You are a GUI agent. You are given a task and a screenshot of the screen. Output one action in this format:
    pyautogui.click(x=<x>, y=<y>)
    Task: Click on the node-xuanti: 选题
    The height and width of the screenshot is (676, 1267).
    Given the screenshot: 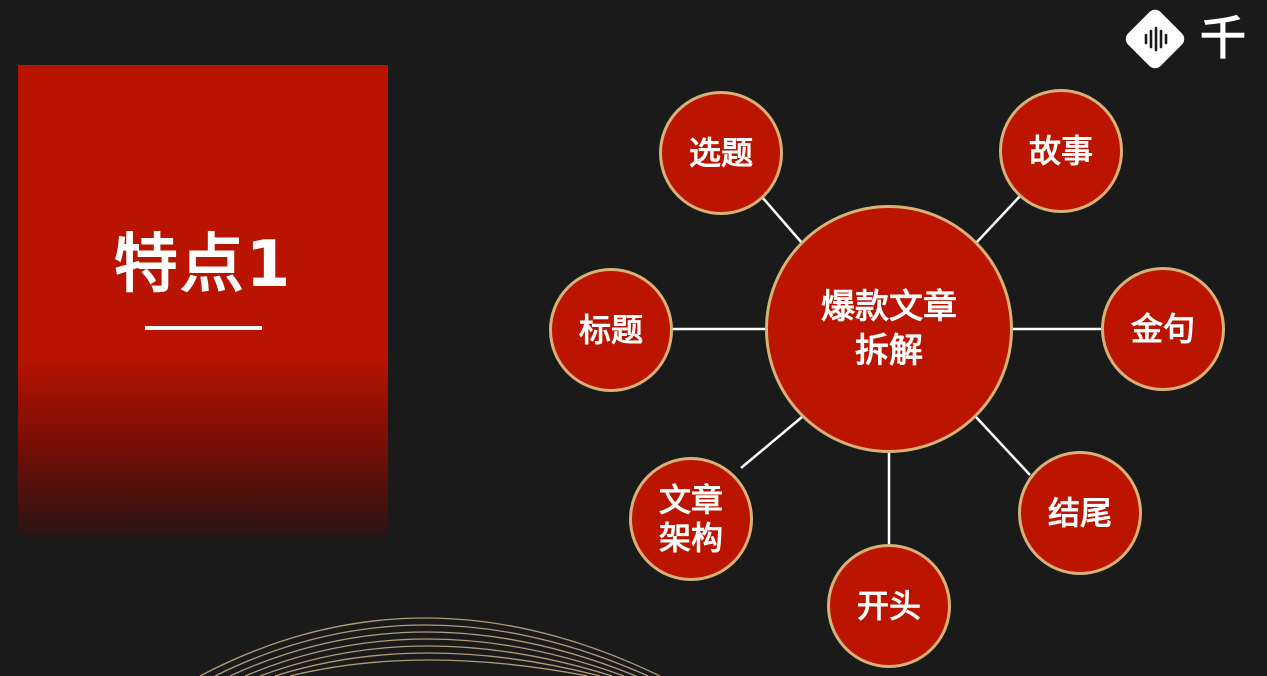 What is the action you would take?
    pyautogui.click(x=721, y=153)
    